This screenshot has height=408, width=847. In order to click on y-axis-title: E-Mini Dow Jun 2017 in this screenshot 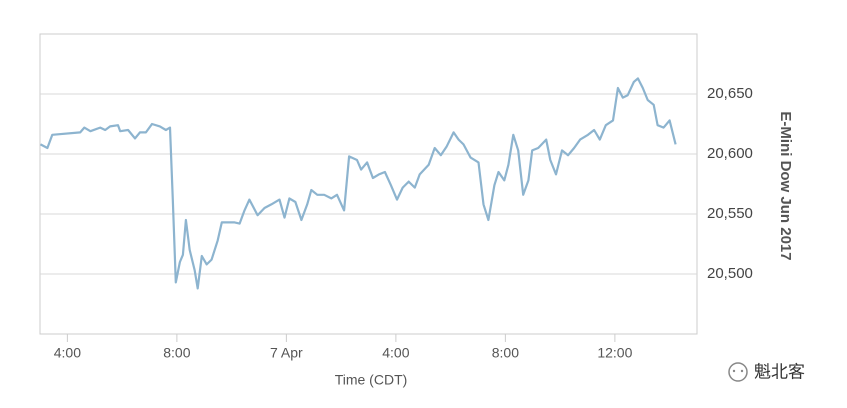, I will do `click(785, 185)`.